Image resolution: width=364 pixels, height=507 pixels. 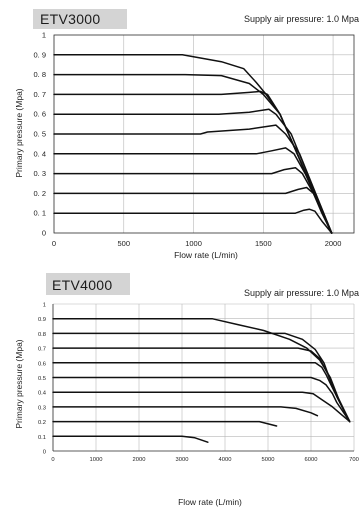 What do you see at coordinates (39, 193) in the screenshot?
I see `y-tick-label: 0. 2` at bounding box center [39, 193].